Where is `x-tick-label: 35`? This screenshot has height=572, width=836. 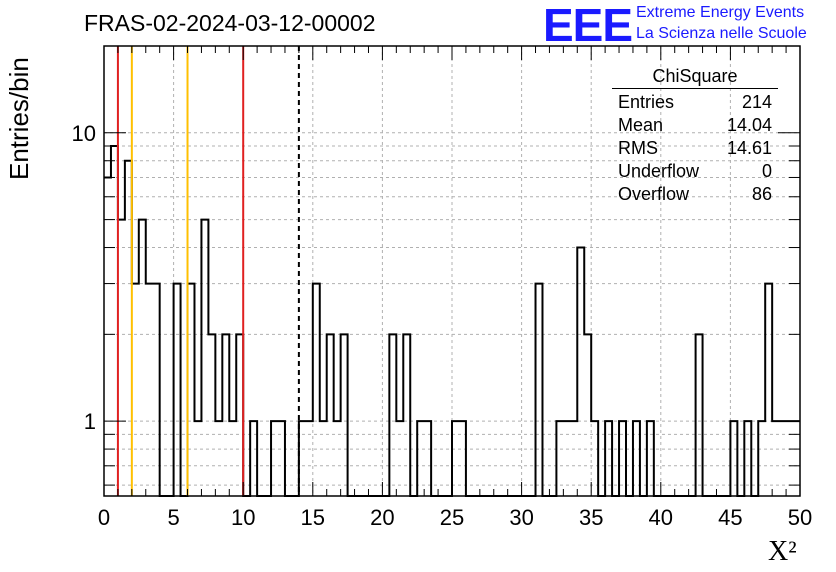
x-tick-label: 35 is located at coordinates (591, 517).